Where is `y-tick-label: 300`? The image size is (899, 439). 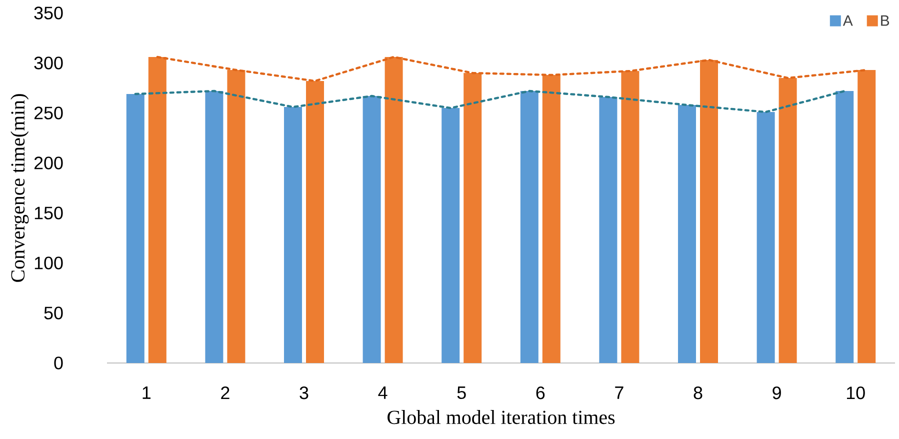 y-tick-label: 300 is located at coordinates (48, 63).